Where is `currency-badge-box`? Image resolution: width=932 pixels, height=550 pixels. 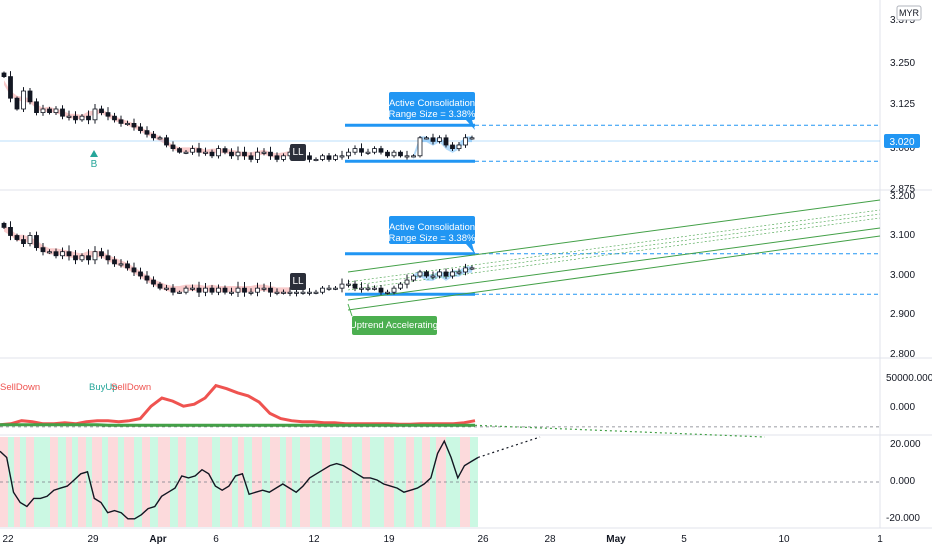
currency-badge-box is located at coordinates (909, 13).